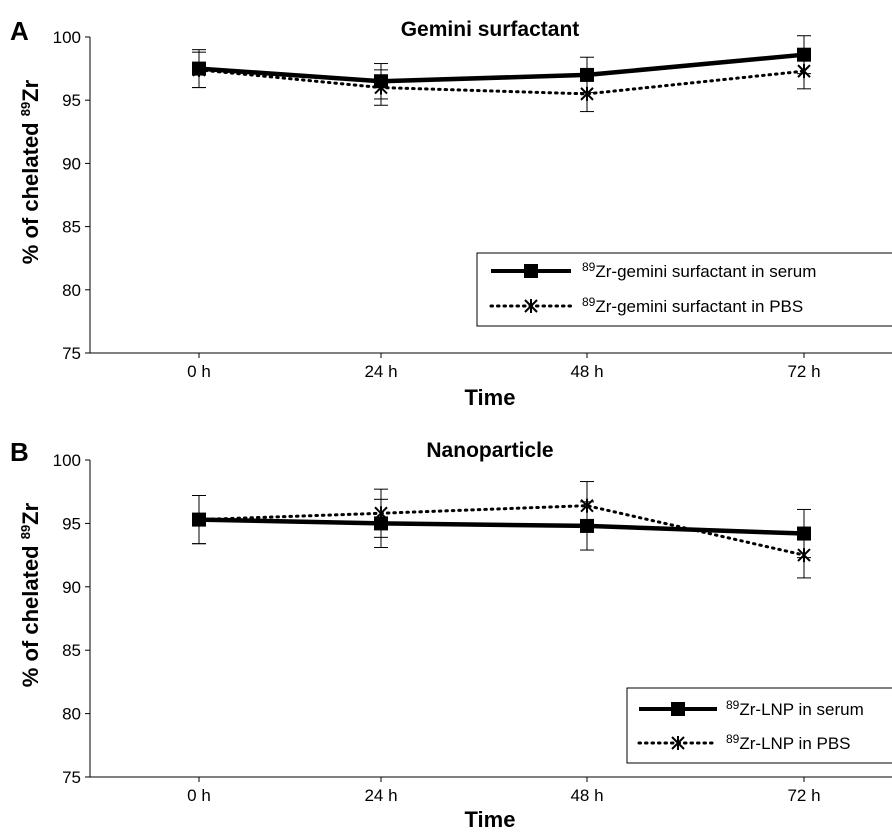 Image resolution: width=892 pixels, height=835 pixels. Describe the element at coordinates (795, 708) in the screenshot. I see `legend-label-serum-b: 89Zr-LNP in serum` at that location.